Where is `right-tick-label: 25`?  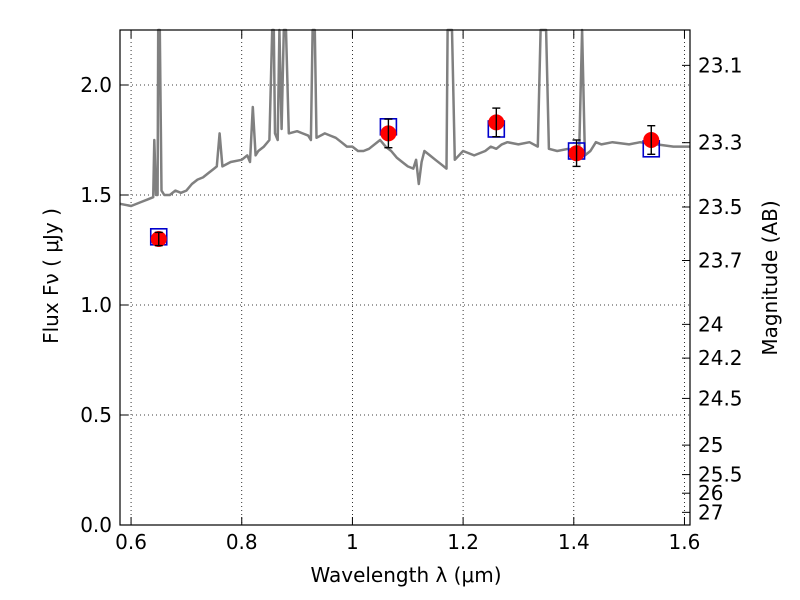 right-tick-label: 25 is located at coordinates (710, 445).